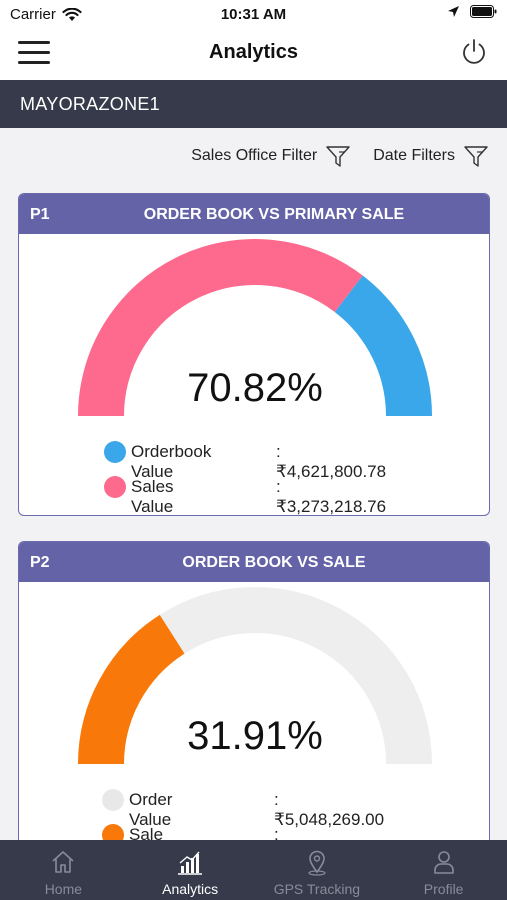  What do you see at coordinates (255, 736) in the screenshot?
I see `gauge-percent: 31.91%` at bounding box center [255, 736].